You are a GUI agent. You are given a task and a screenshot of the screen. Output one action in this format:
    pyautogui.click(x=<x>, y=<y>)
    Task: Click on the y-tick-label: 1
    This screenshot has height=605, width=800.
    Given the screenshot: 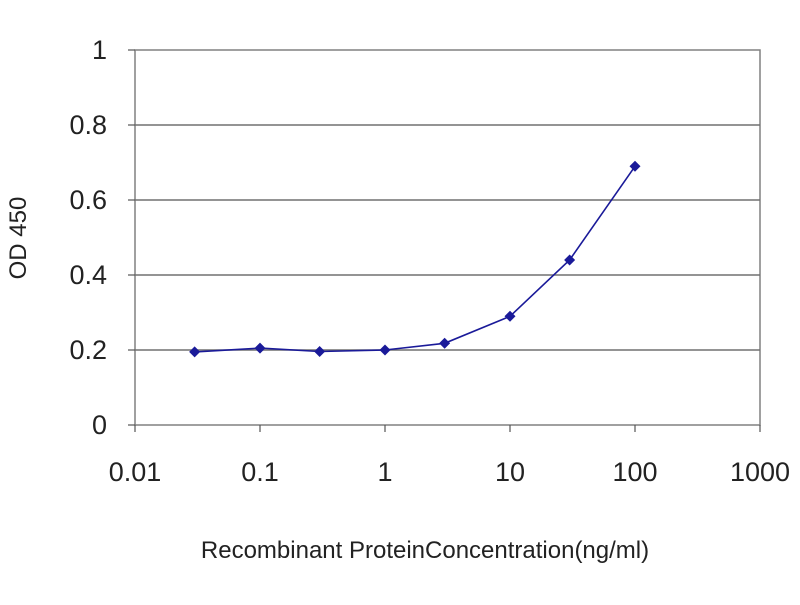 What is the action you would take?
    pyautogui.click(x=99, y=50)
    